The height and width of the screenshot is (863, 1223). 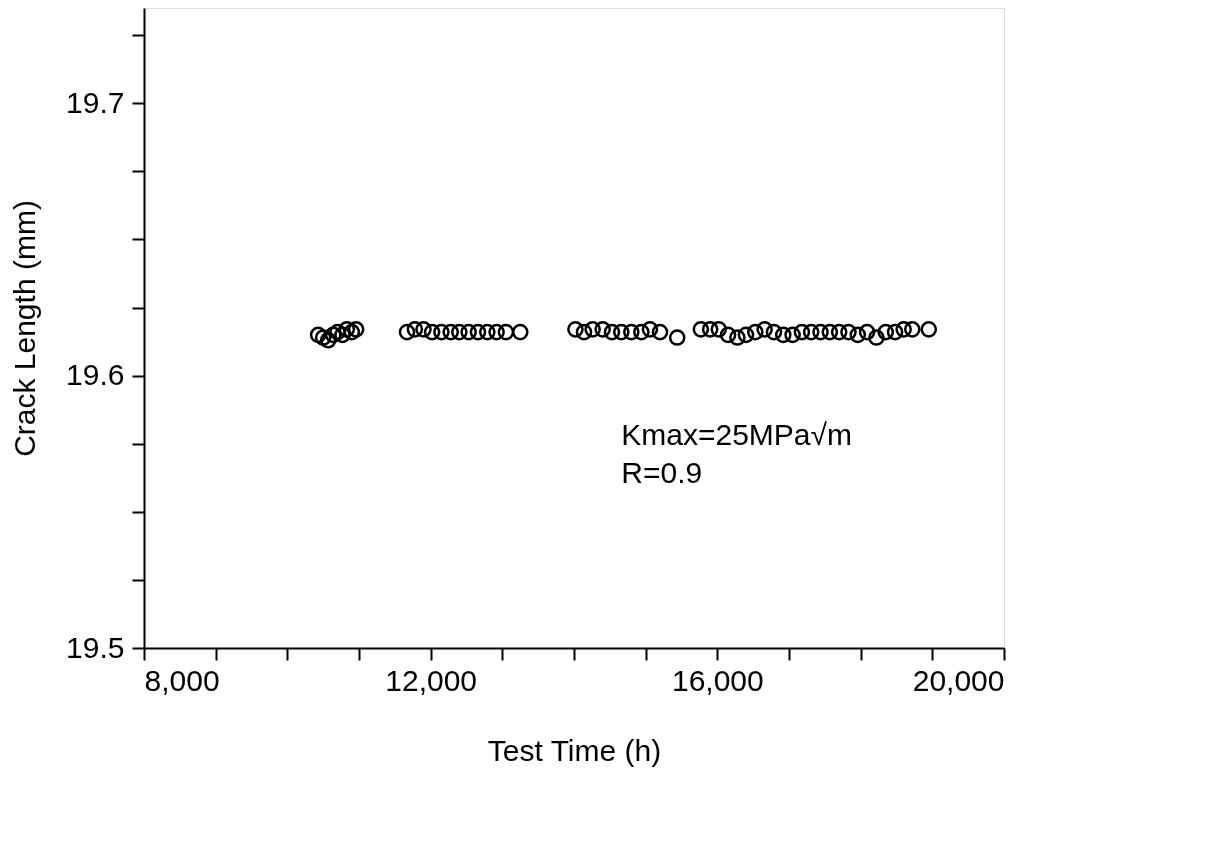 What do you see at coordinates (95, 647) in the screenshot?
I see `y-tick-label: 19.5` at bounding box center [95, 647].